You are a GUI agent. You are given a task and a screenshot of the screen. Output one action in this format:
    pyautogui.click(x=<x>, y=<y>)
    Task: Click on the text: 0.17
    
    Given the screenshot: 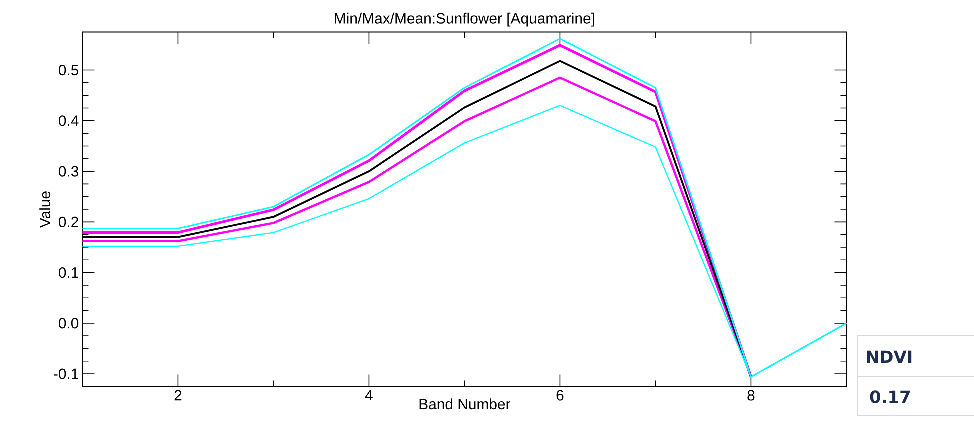 What is the action you would take?
    pyautogui.click(x=890, y=397)
    